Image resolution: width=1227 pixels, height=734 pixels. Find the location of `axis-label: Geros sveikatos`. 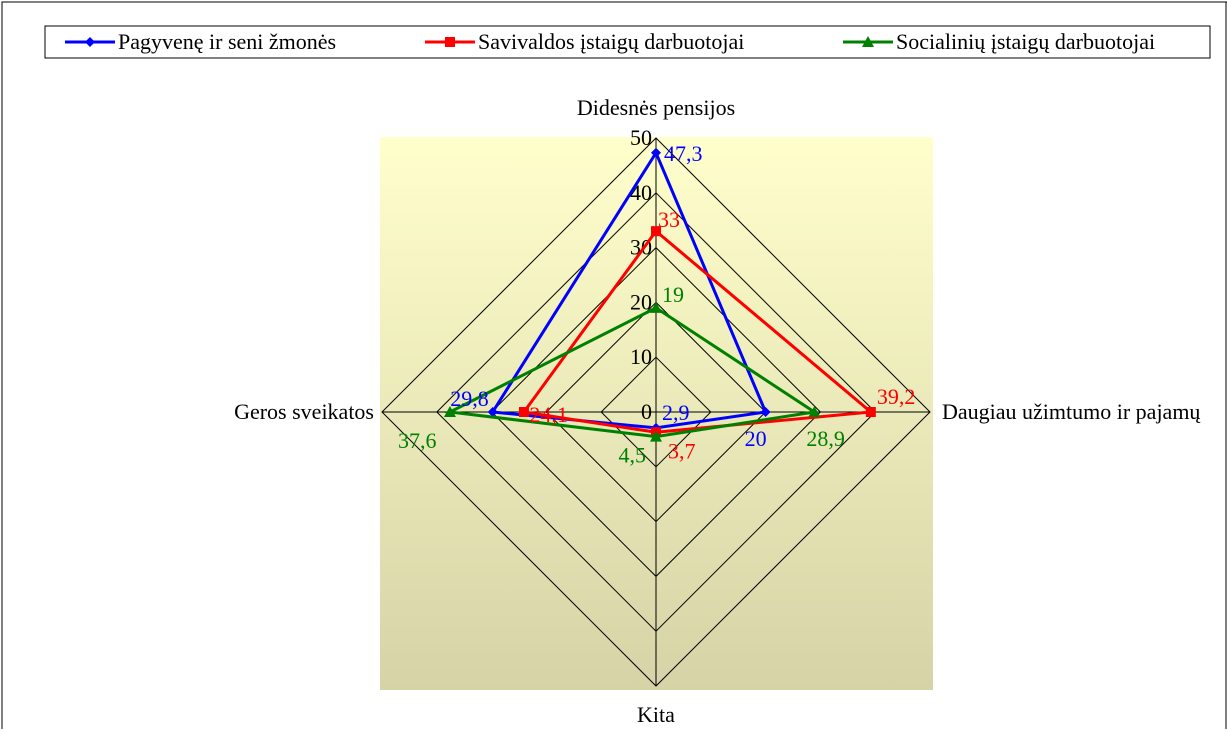

axis-label: Geros sveikatos is located at coordinates (304, 411).